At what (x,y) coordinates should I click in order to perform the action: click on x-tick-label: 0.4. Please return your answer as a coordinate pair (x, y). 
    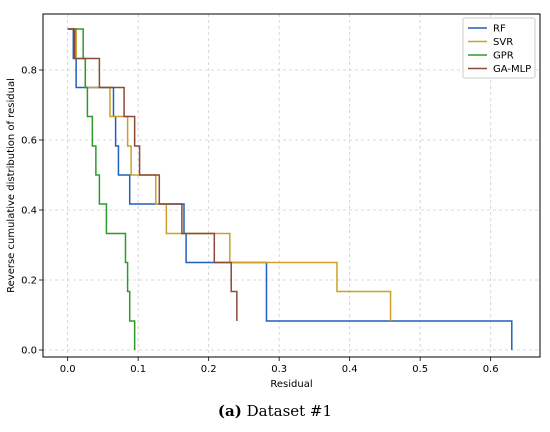
    Looking at the image, I should click on (350, 369).